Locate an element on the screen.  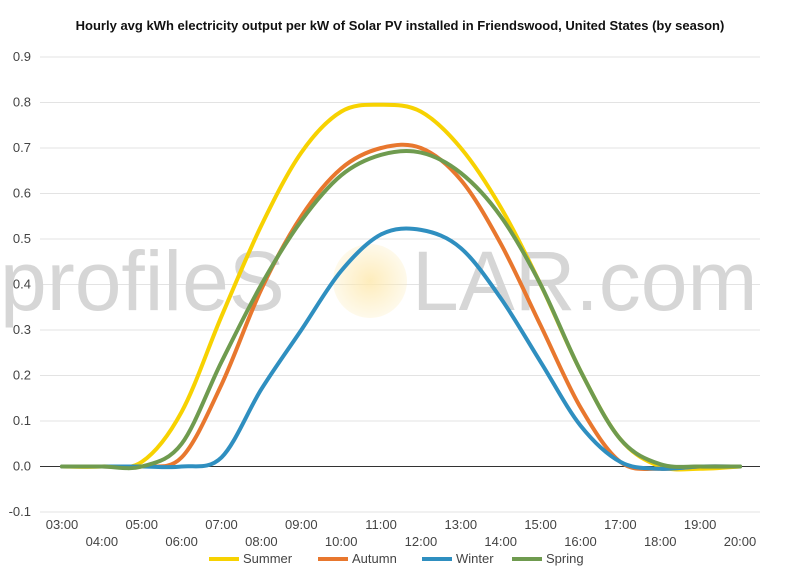
x-tick-label: 12:00 is located at coordinates (421, 541).